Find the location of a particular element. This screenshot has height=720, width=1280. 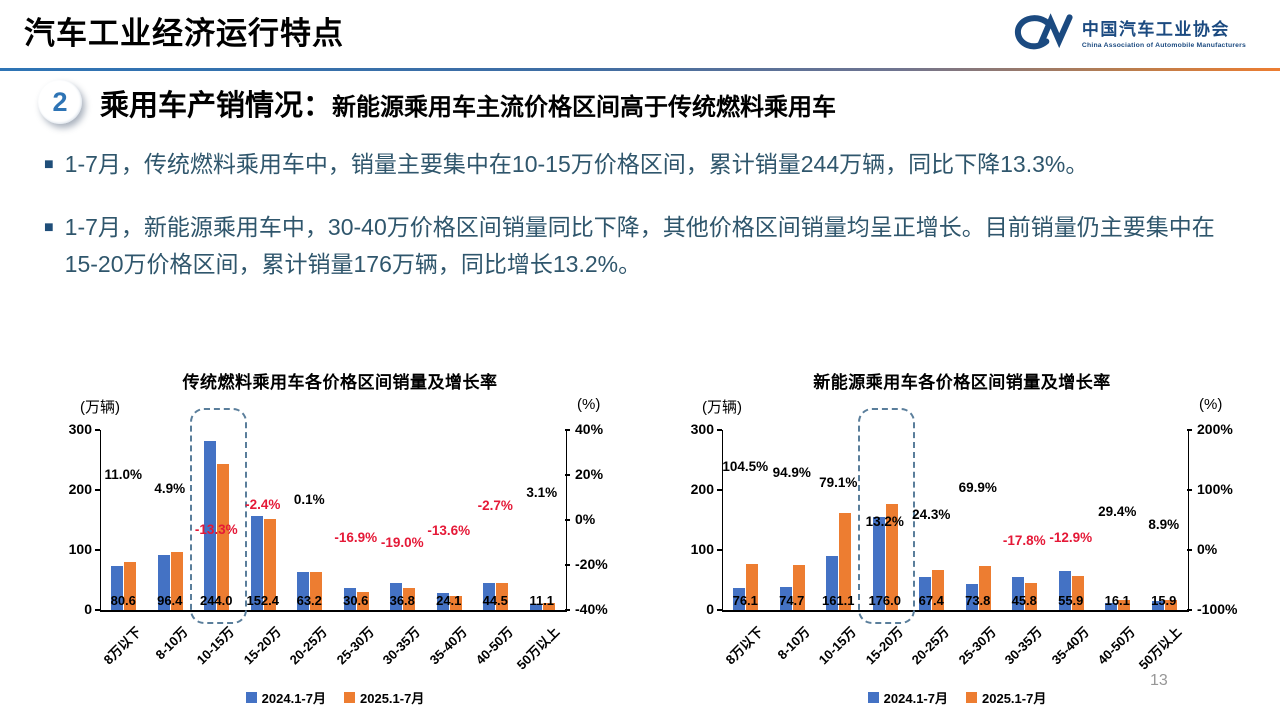

growth-rate-label: 104.5% is located at coordinates (745, 467).